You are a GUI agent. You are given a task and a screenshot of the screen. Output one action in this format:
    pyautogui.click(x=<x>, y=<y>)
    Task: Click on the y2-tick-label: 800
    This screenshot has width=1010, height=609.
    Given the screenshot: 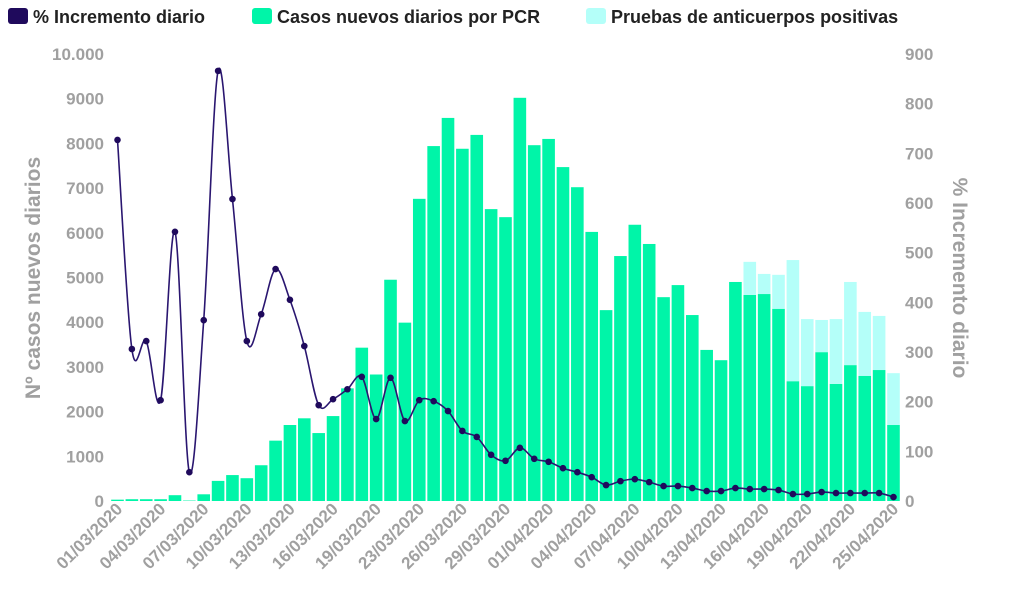 What is the action you would take?
    pyautogui.click(x=919, y=104)
    